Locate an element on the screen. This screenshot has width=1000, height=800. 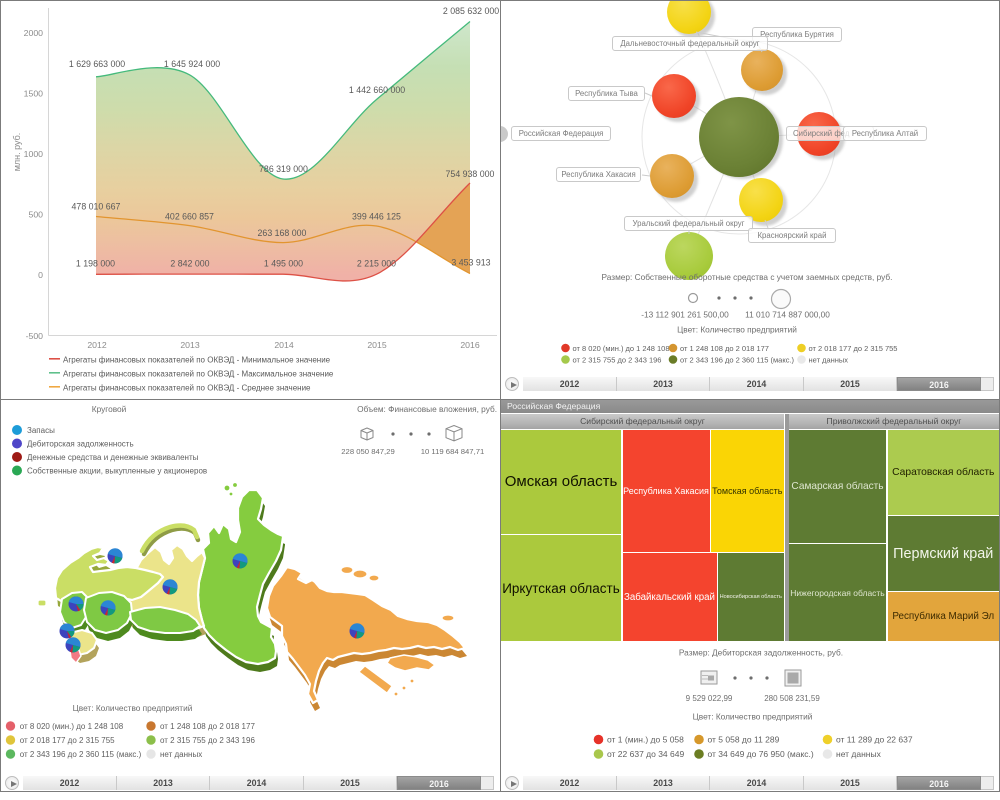
svg-text: 1 442 660 000 is located at coordinates (377, 90).